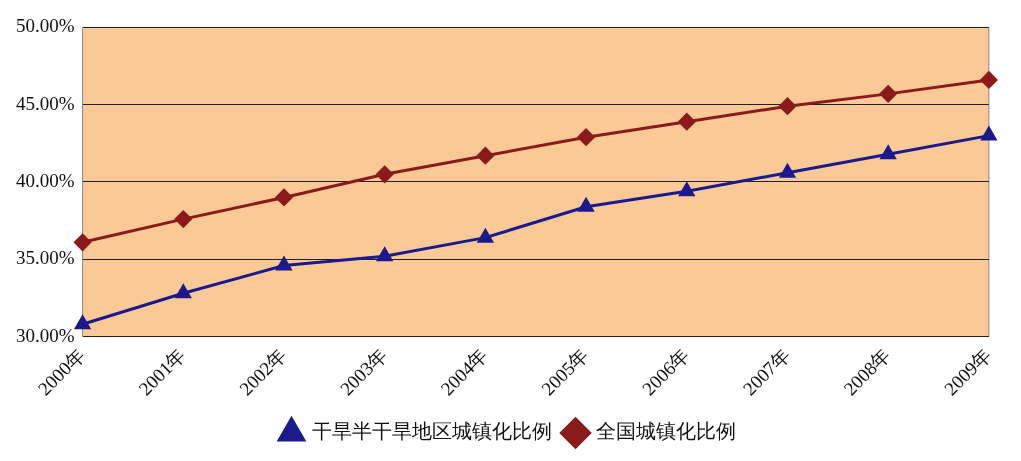  Describe the element at coordinates (45, 258) in the screenshot. I see `y-tick-label: 35.00%` at that location.